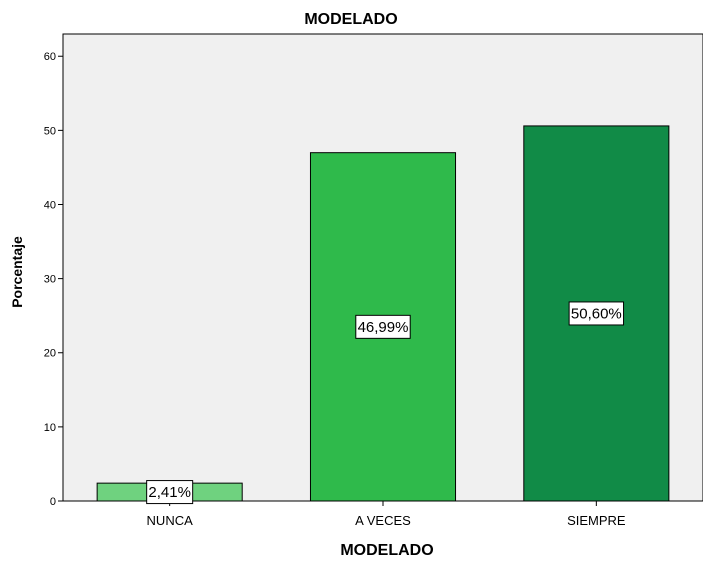  I want to click on value-label: 46,99%, so click(383, 326).